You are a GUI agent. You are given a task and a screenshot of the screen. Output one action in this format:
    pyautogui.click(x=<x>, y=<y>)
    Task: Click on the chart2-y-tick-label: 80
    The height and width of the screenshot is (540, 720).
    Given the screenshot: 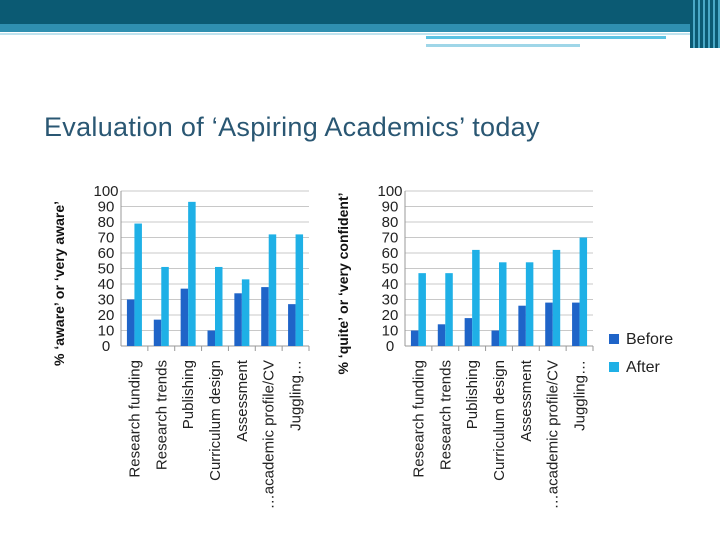 What is the action you would take?
    pyautogui.click(x=390, y=222)
    